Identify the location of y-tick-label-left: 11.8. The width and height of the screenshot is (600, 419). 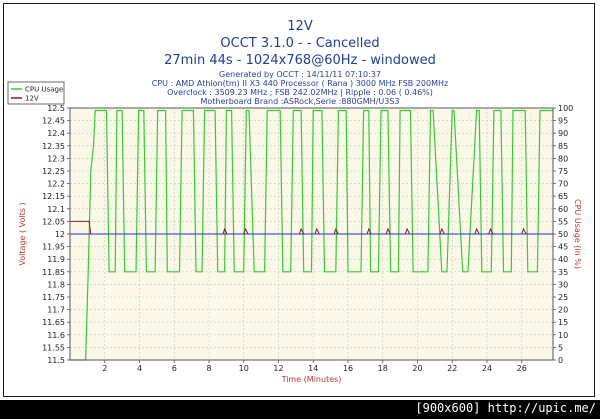
(56, 284).